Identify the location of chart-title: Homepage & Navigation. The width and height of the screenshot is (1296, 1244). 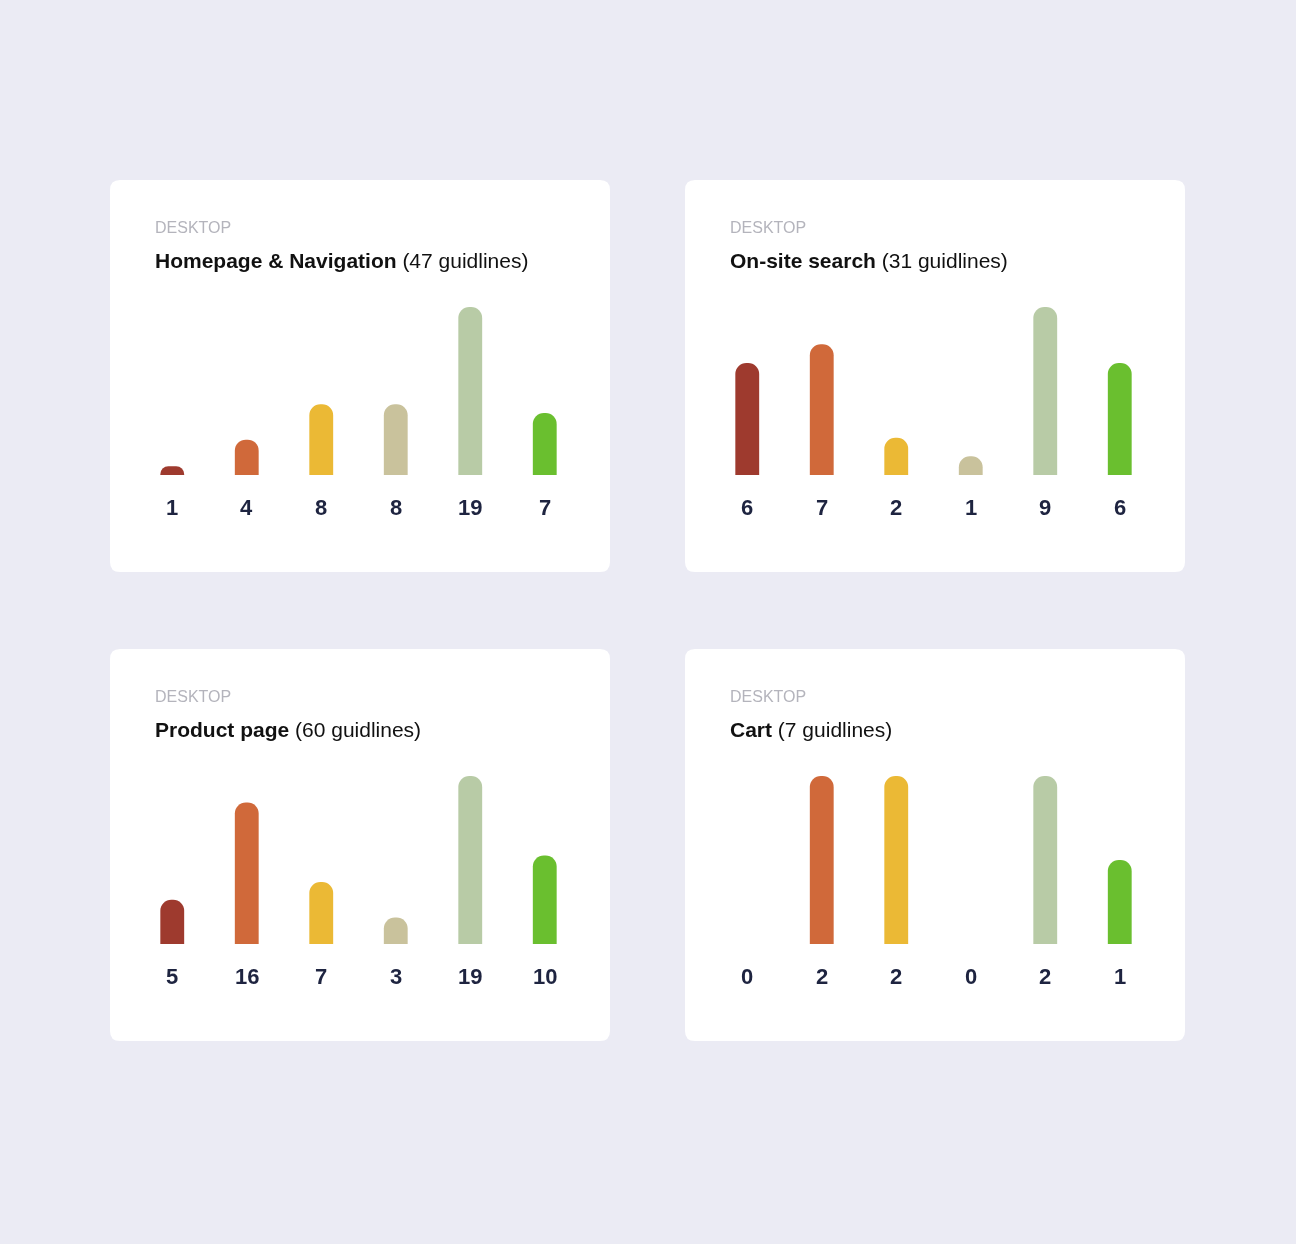
(276, 260).